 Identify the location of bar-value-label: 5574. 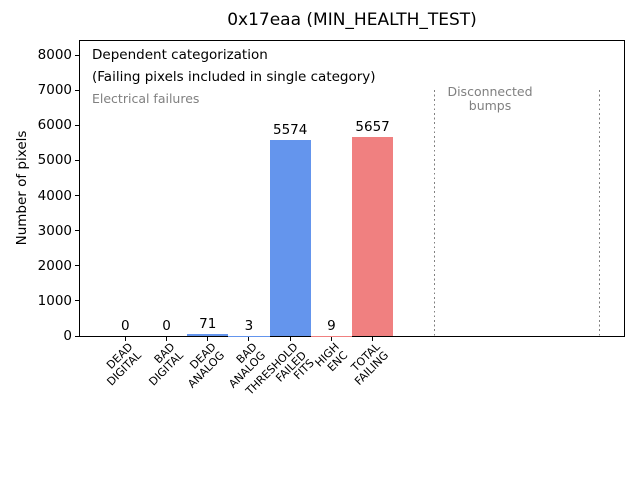
(290, 130).